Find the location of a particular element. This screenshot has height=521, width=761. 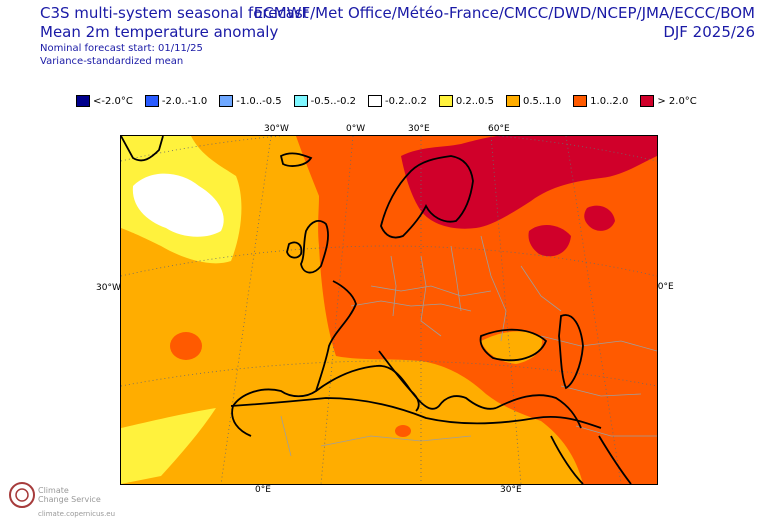

right-axis-label: 60°E is located at coordinates (663, 287).